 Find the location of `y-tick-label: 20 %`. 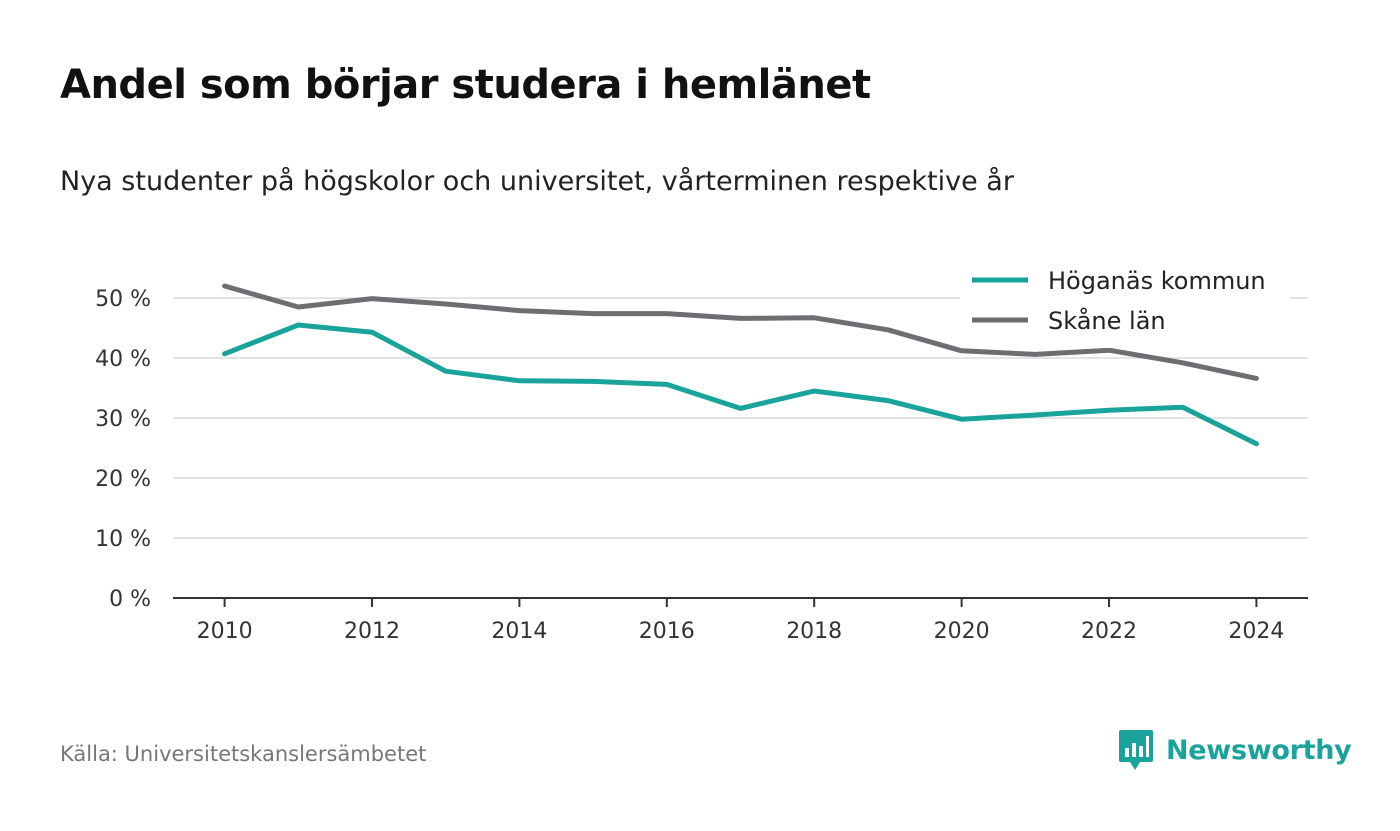

y-tick-label: 20 % is located at coordinates (123, 479).